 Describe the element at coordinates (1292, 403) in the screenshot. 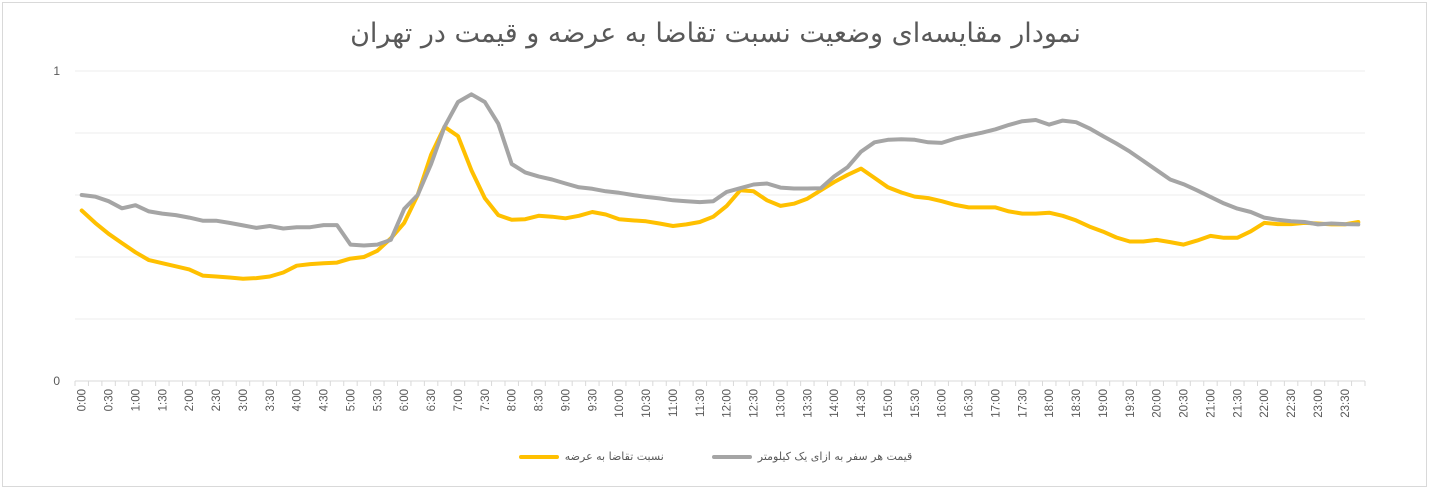

I see `x-tick-label: 22:30` at that location.